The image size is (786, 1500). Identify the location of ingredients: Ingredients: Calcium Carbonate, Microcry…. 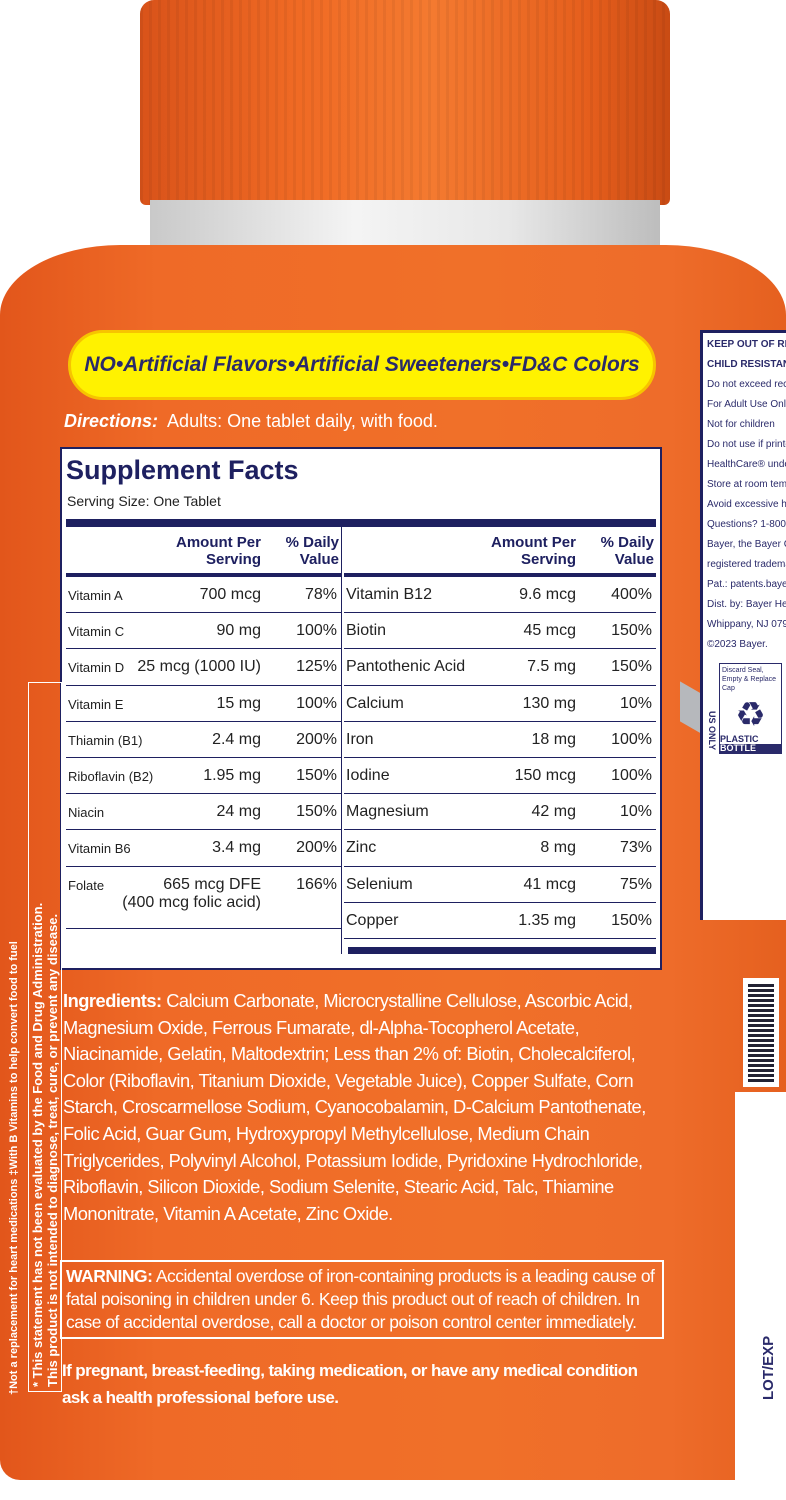
(354, 1107).